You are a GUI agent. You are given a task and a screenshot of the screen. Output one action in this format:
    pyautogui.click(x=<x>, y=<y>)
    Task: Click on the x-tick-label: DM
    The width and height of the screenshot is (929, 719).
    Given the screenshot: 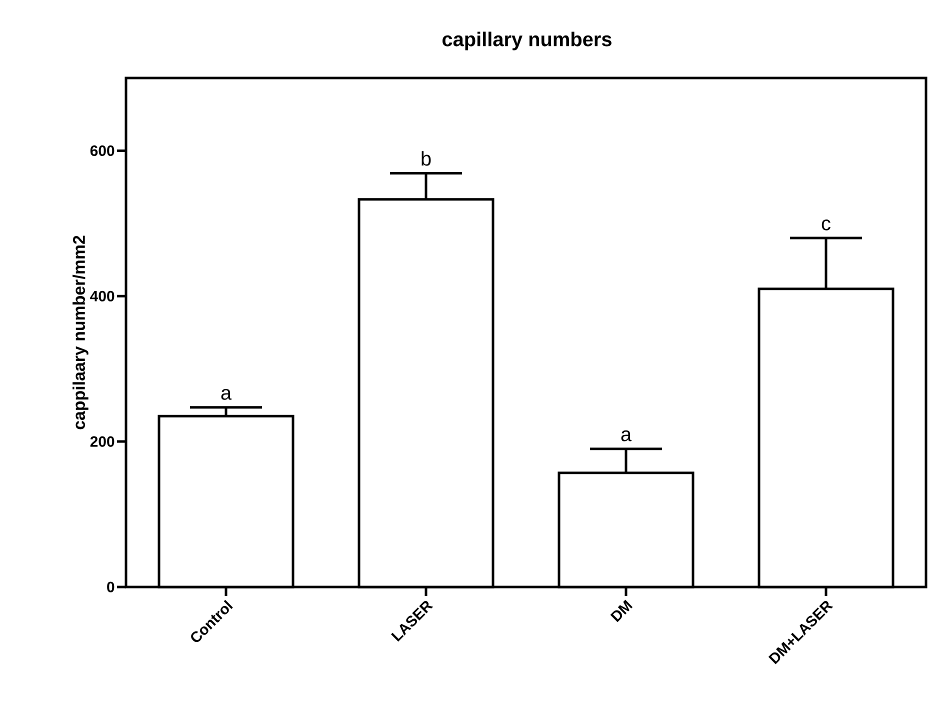 What is the action you would take?
    pyautogui.click(x=621, y=611)
    